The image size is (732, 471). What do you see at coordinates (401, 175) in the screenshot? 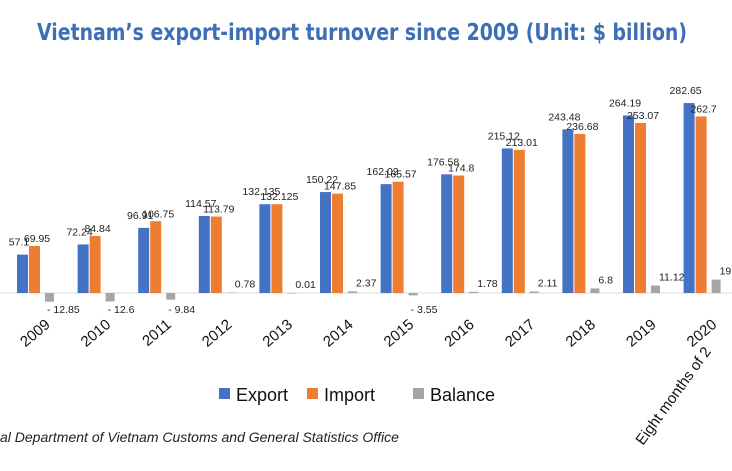
I see `value-label: 165.57` at bounding box center [401, 175].